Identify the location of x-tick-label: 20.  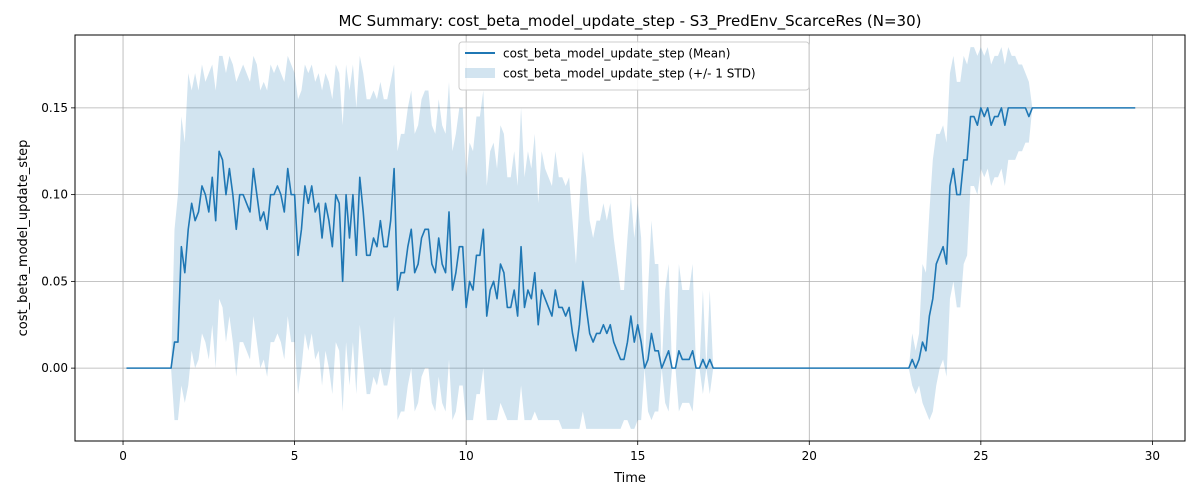
(809, 456).